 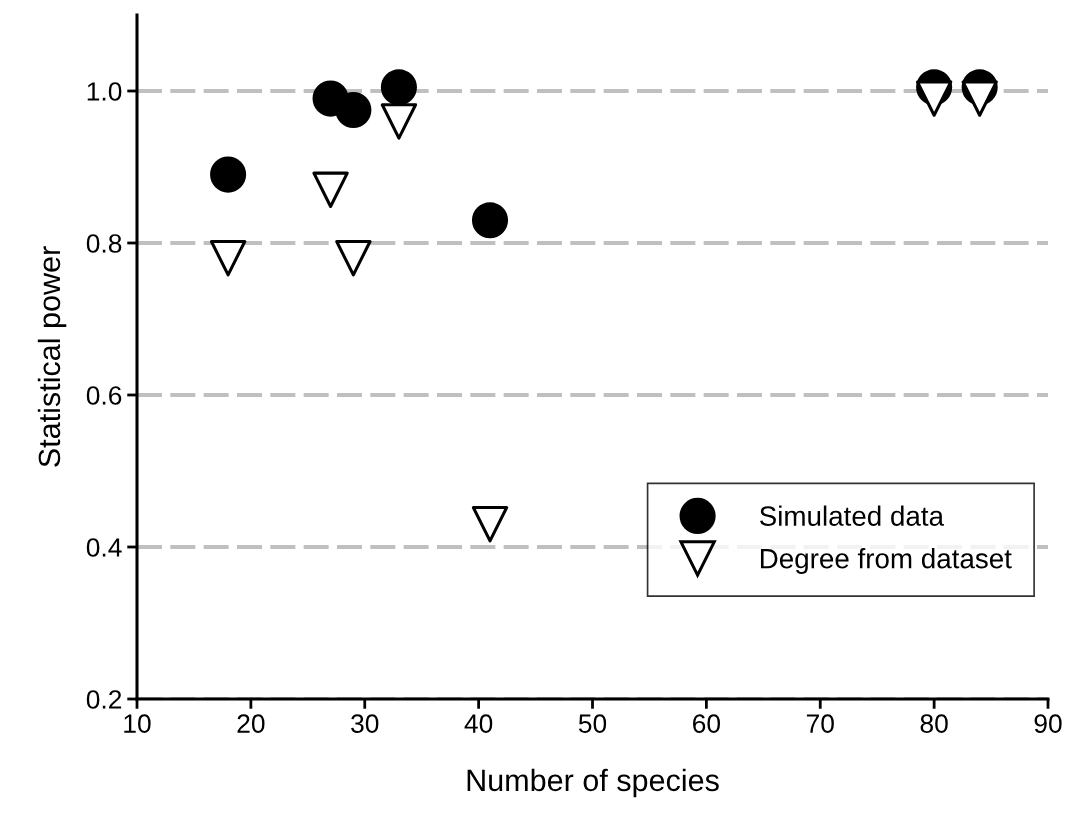 I want to click on x-tick-label: 20, so click(x=251, y=723).